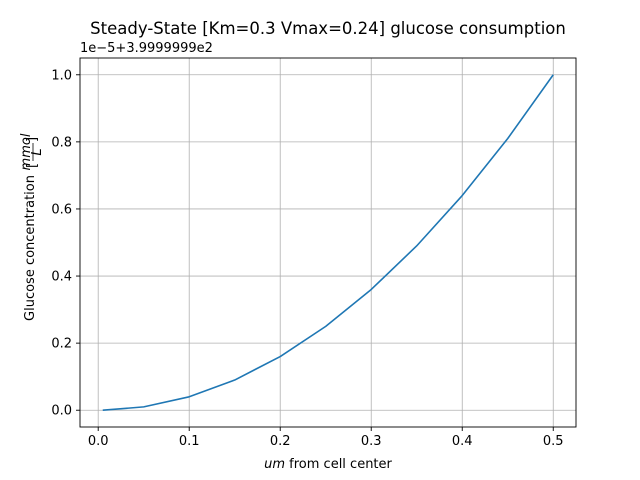 The width and height of the screenshot is (640, 480). Describe the element at coordinates (61, 277) in the screenshot. I see `y-tick-label-2: 0.4` at that location.